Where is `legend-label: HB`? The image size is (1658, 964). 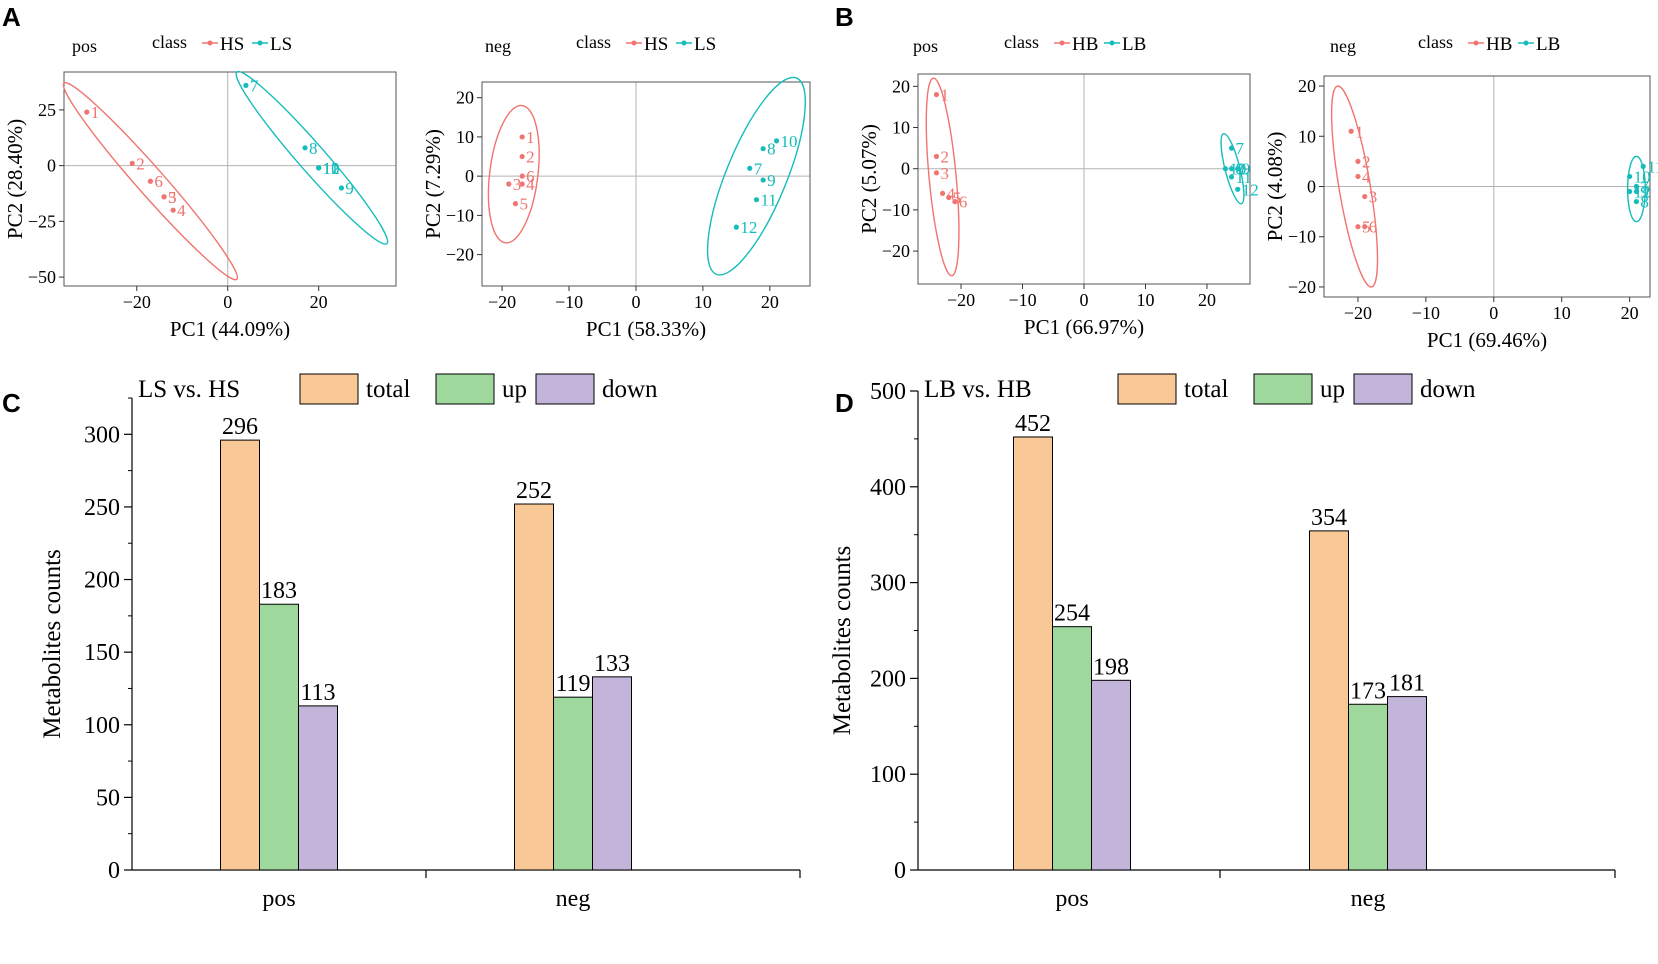
legend-label: HB is located at coordinates (1085, 44).